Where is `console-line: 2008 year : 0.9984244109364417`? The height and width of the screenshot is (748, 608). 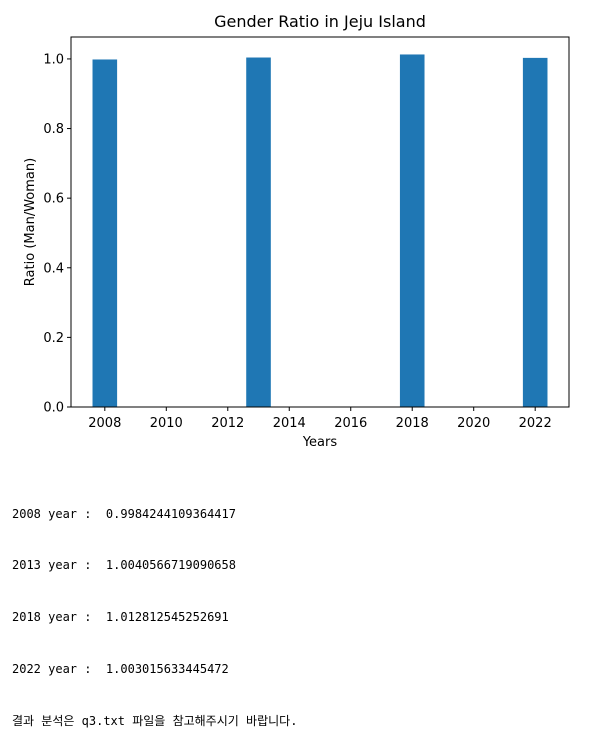 console-line: 2008 year : 0.9984244109364417 is located at coordinates (124, 513).